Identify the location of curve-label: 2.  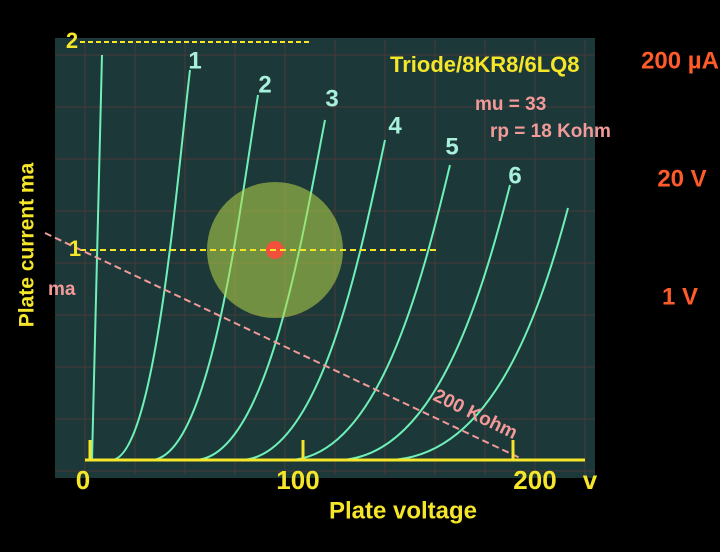
(264, 84).